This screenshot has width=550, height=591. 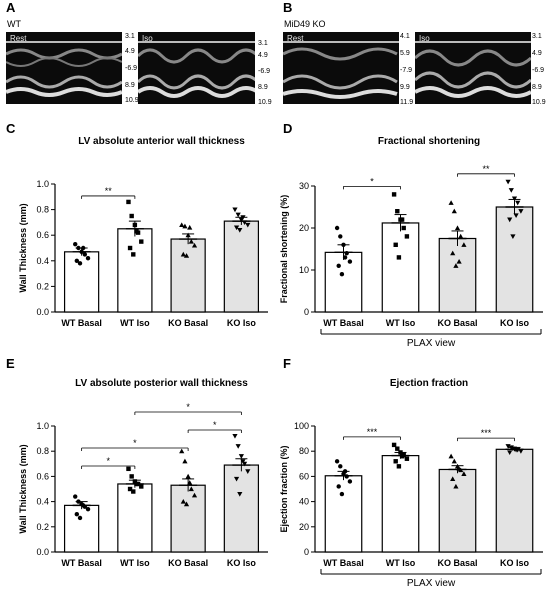 I want to click on x-tick-label: WT Iso, so click(x=135, y=323).